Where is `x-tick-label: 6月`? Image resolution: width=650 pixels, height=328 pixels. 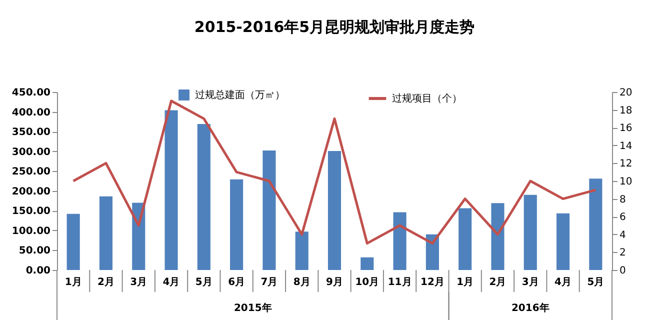 x-tick-label: 6月 is located at coordinates (237, 282).